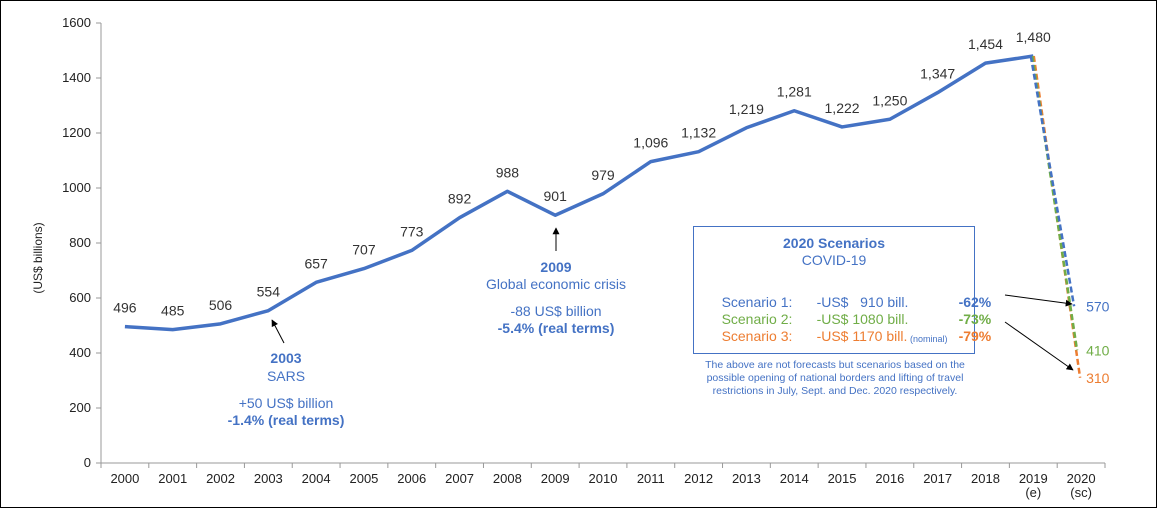 The width and height of the screenshot is (1159, 510). What do you see at coordinates (76, 22) in the screenshot?
I see `y-tick-label: 1600` at bounding box center [76, 22].